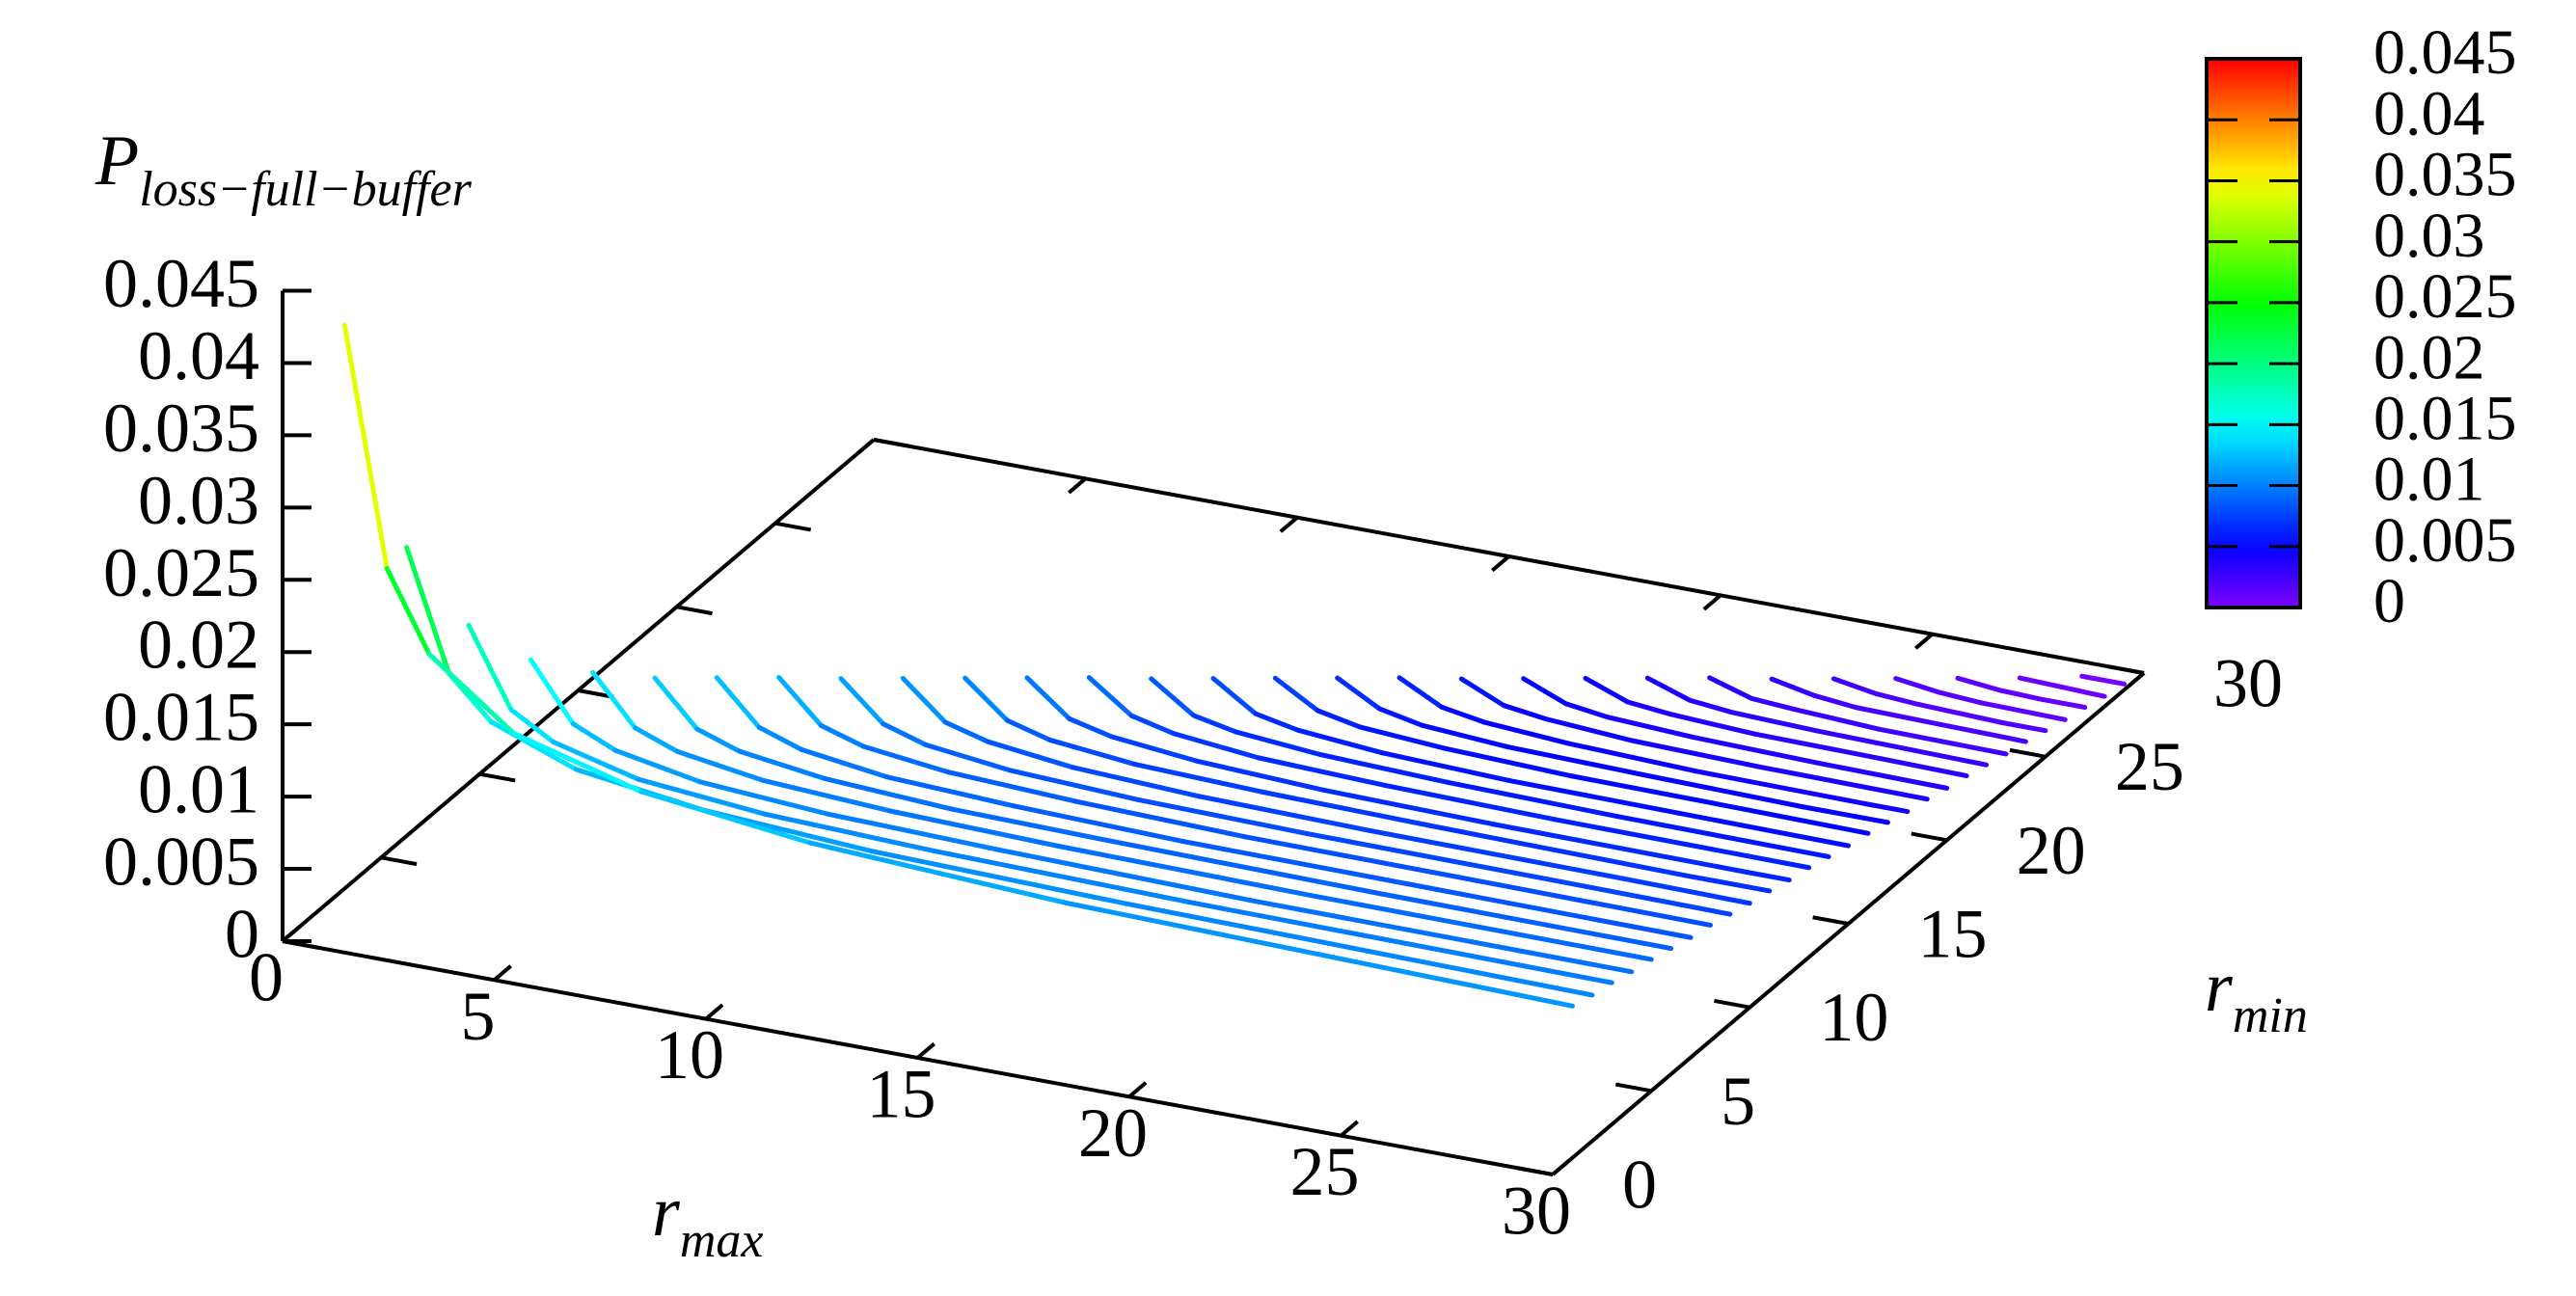 This screenshot has width=2576, height=1296. What do you see at coordinates (707, 1220) in the screenshot?
I see `x-axis-label: rmax` at bounding box center [707, 1220].